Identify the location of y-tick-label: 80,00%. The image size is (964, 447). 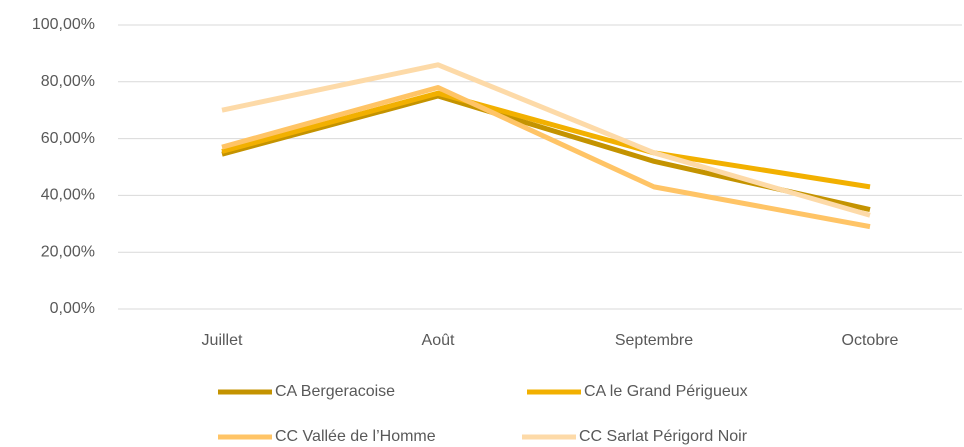
(68, 81).